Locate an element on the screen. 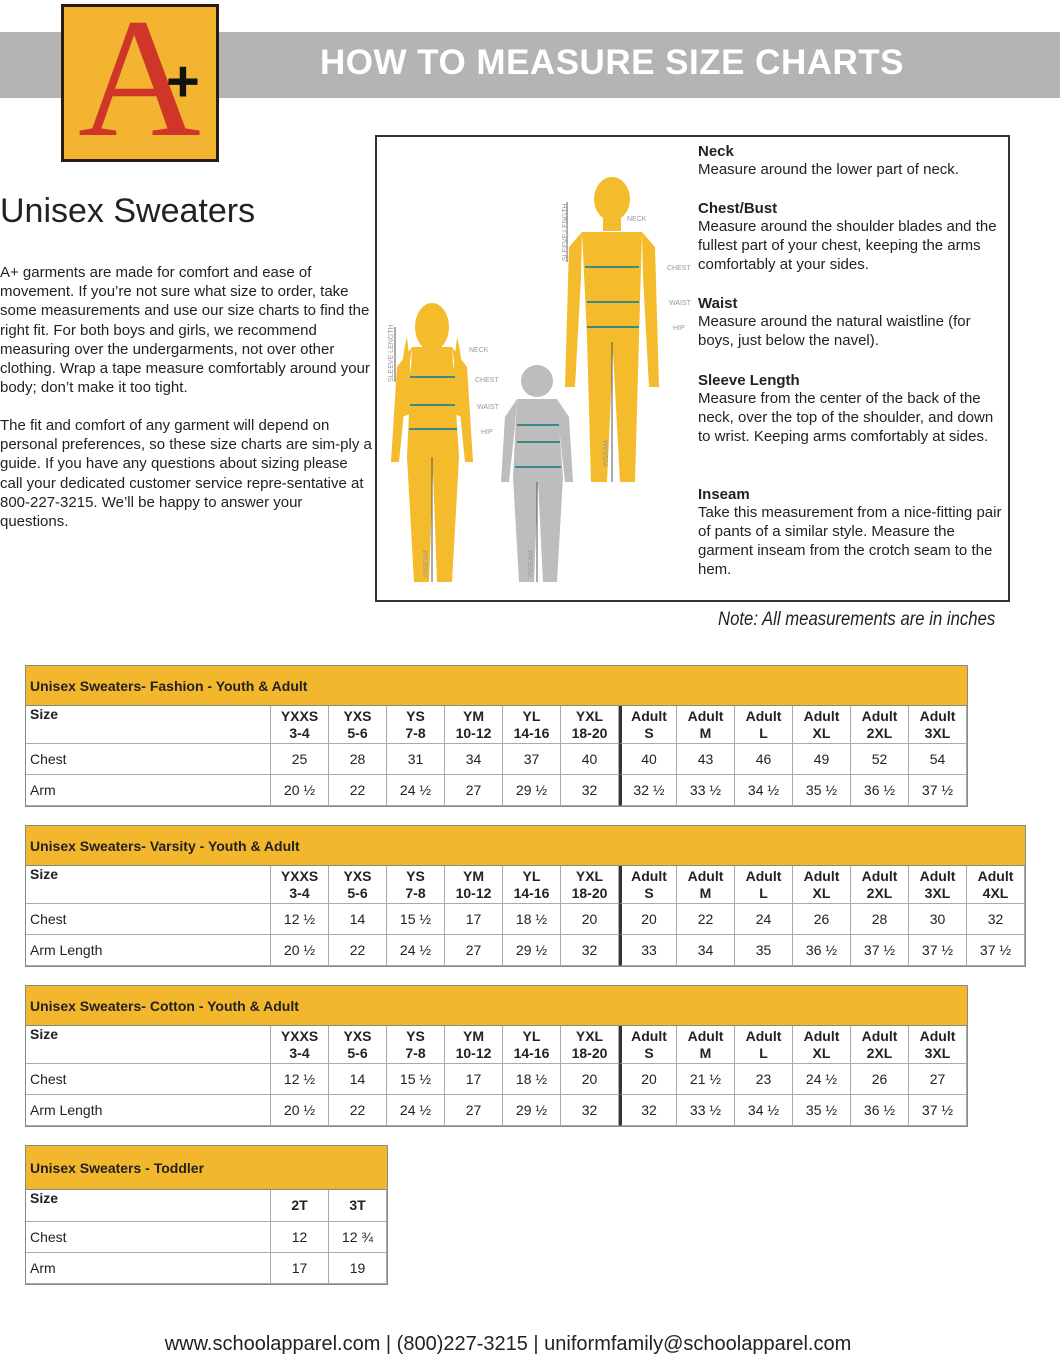 This screenshot has height=1356, width=1060. header-cell: Adult XL is located at coordinates (822, 725).